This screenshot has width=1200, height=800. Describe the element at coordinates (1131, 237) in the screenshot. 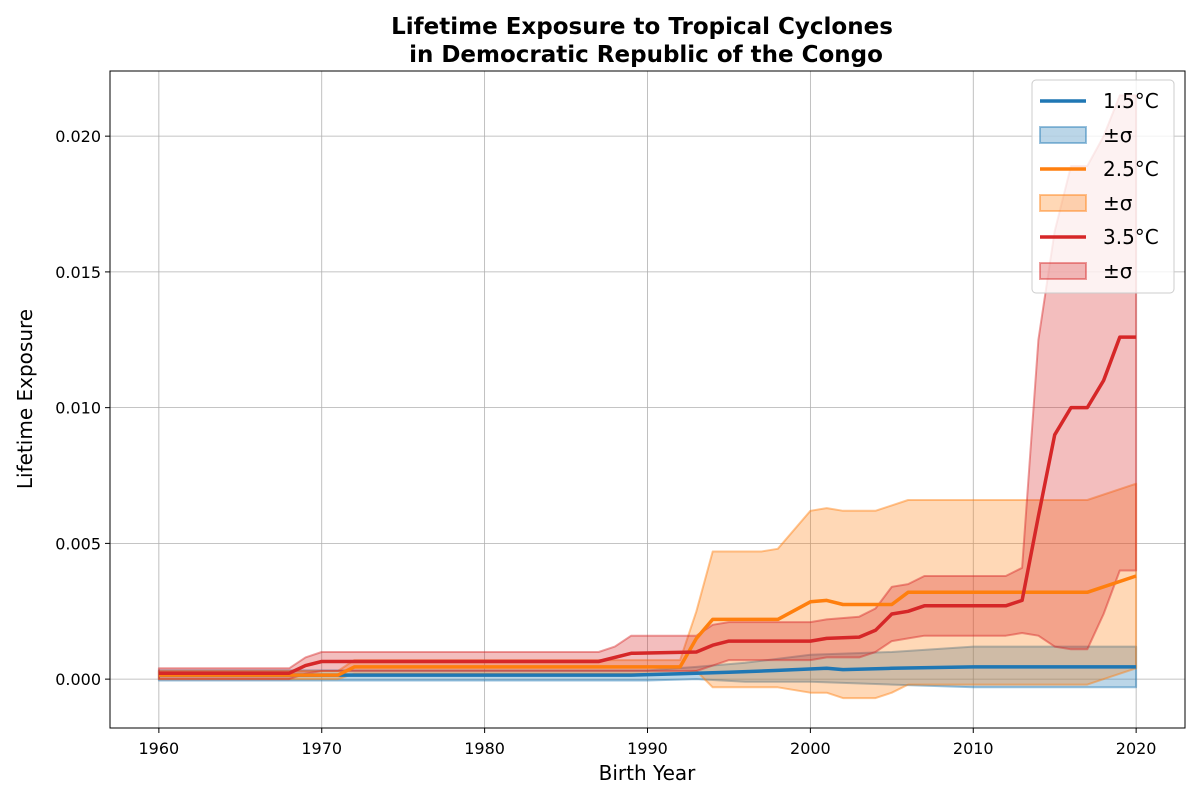

I see `legend-entry-line: 3.5°C` at that location.